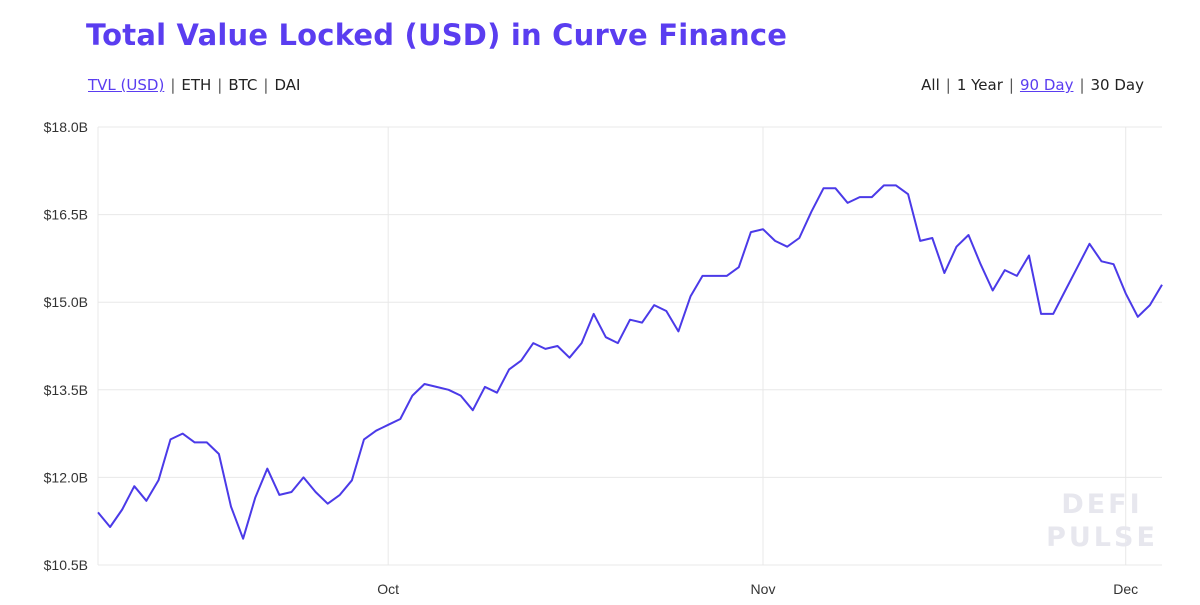 This screenshot has height=605, width=1200. Describe the element at coordinates (66, 215) in the screenshot. I see `y-tick-label: $16.5B` at that location.